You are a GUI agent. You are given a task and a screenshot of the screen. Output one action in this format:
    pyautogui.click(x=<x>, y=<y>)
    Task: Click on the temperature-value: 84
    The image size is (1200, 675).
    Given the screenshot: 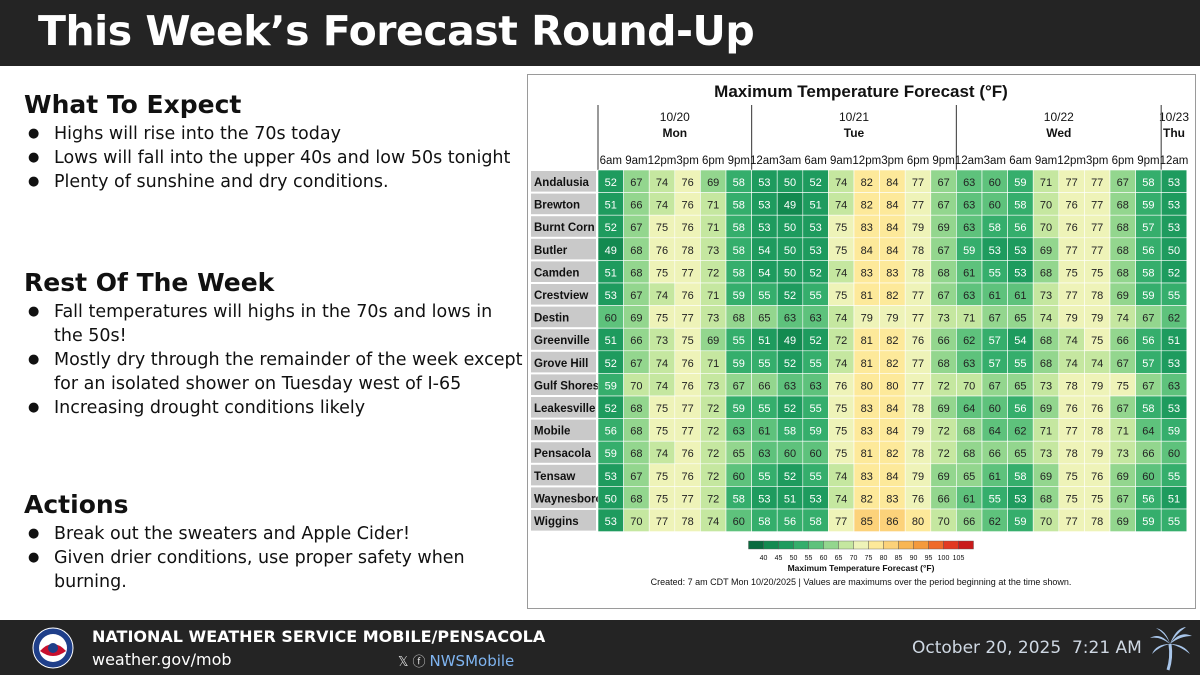 What is the action you would take?
    pyautogui.click(x=892, y=183)
    